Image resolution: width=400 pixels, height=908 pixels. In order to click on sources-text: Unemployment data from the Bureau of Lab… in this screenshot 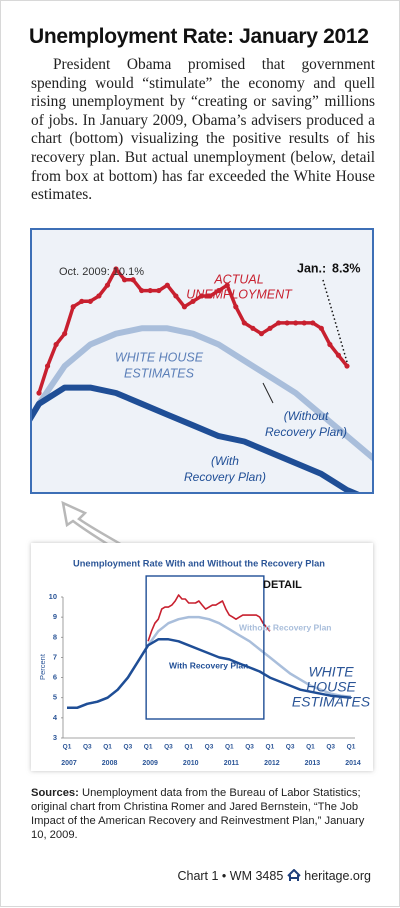, I will do `click(198, 814)`.